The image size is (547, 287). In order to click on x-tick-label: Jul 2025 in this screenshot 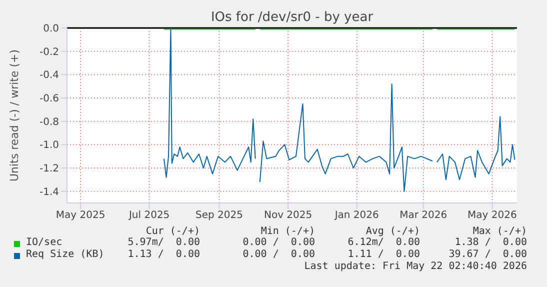, I will do `click(149, 216)`.